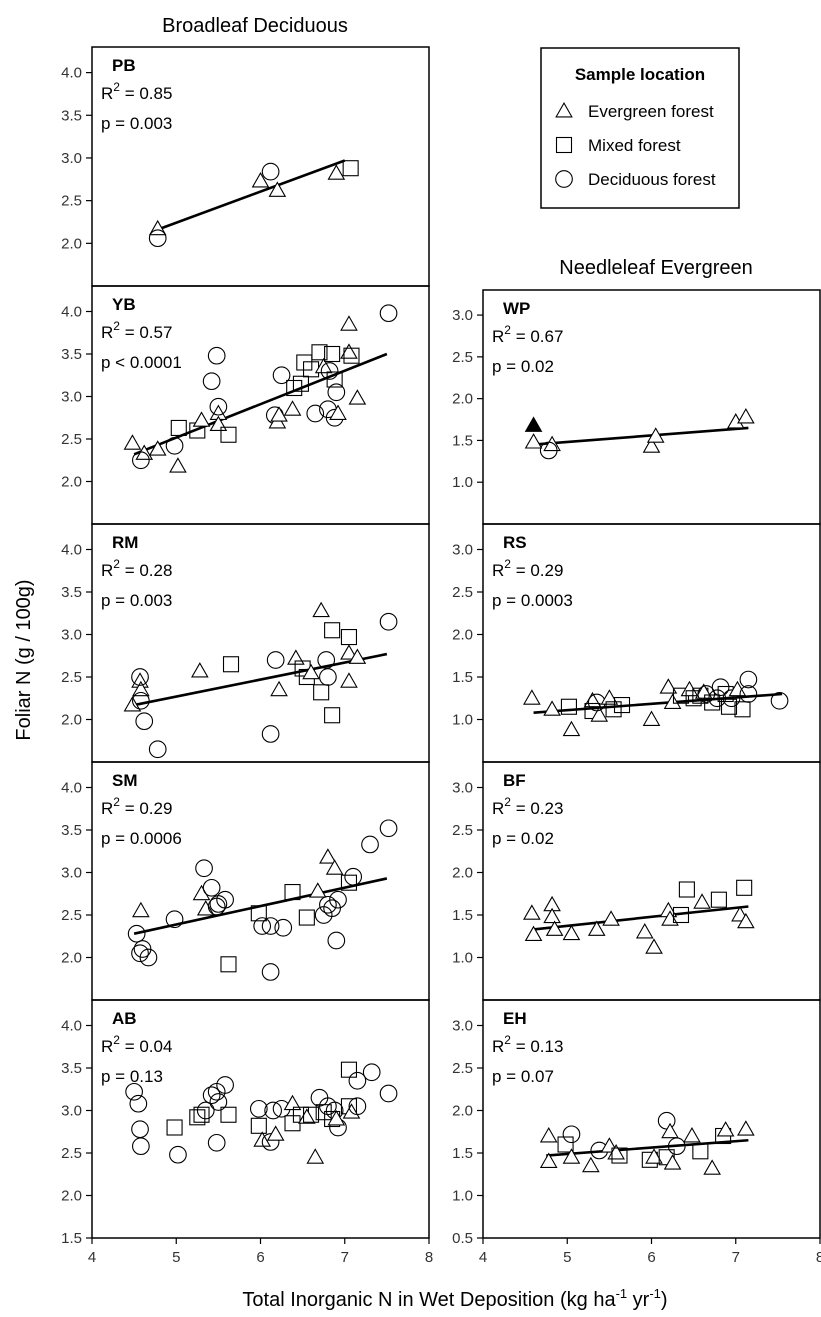 Image resolution: width=821 pixels, height=1317 pixels. I want to click on p-value-label: p = 0.0003, so click(532, 600).